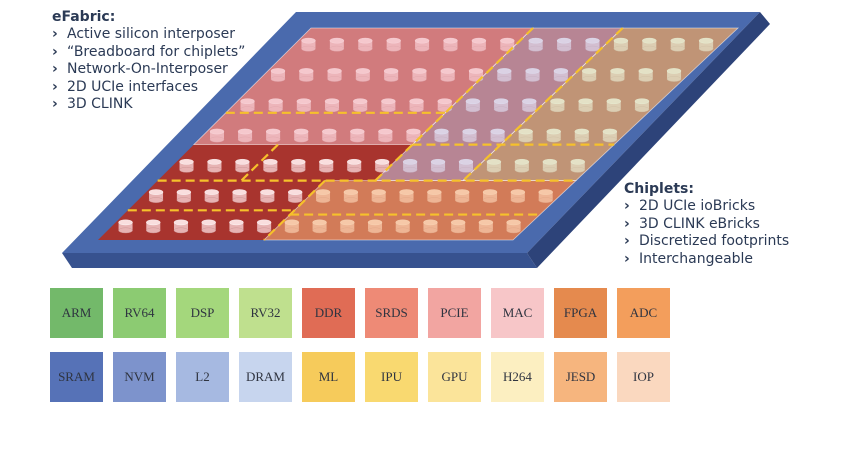 Image resolution: width=857 pixels, height=450 pixels. What do you see at coordinates (706, 242) in the screenshot?
I see `chiplets-item: Discretized footprints` at bounding box center [706, 242].